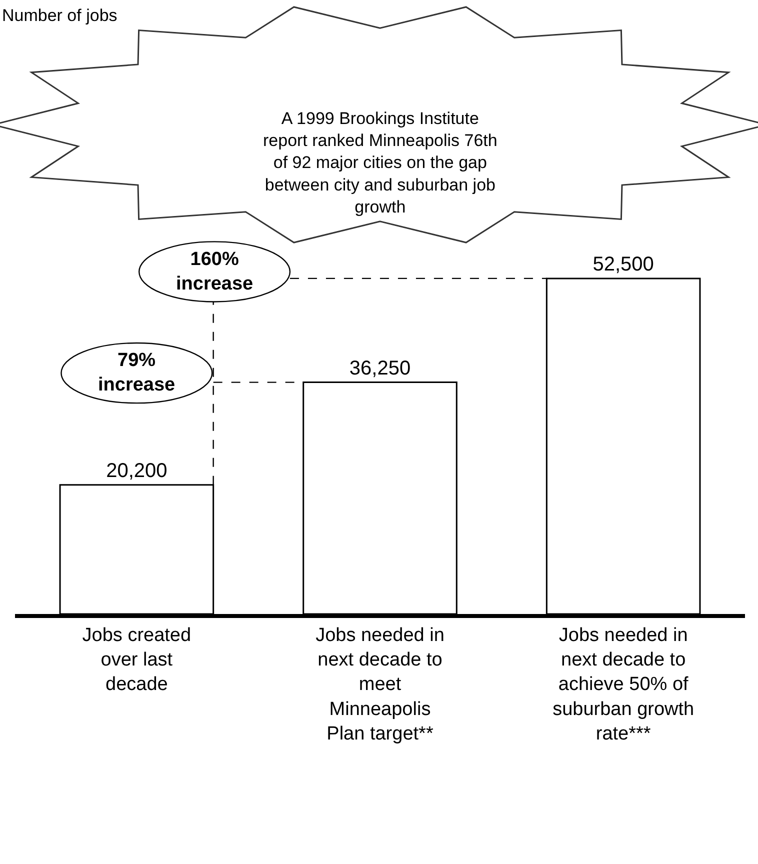 The image size is (758, 864). What do you see at coordinates (137, 373) in the screenshot?
I see `annotation: 79% increase` at bounding box center [137, 373].